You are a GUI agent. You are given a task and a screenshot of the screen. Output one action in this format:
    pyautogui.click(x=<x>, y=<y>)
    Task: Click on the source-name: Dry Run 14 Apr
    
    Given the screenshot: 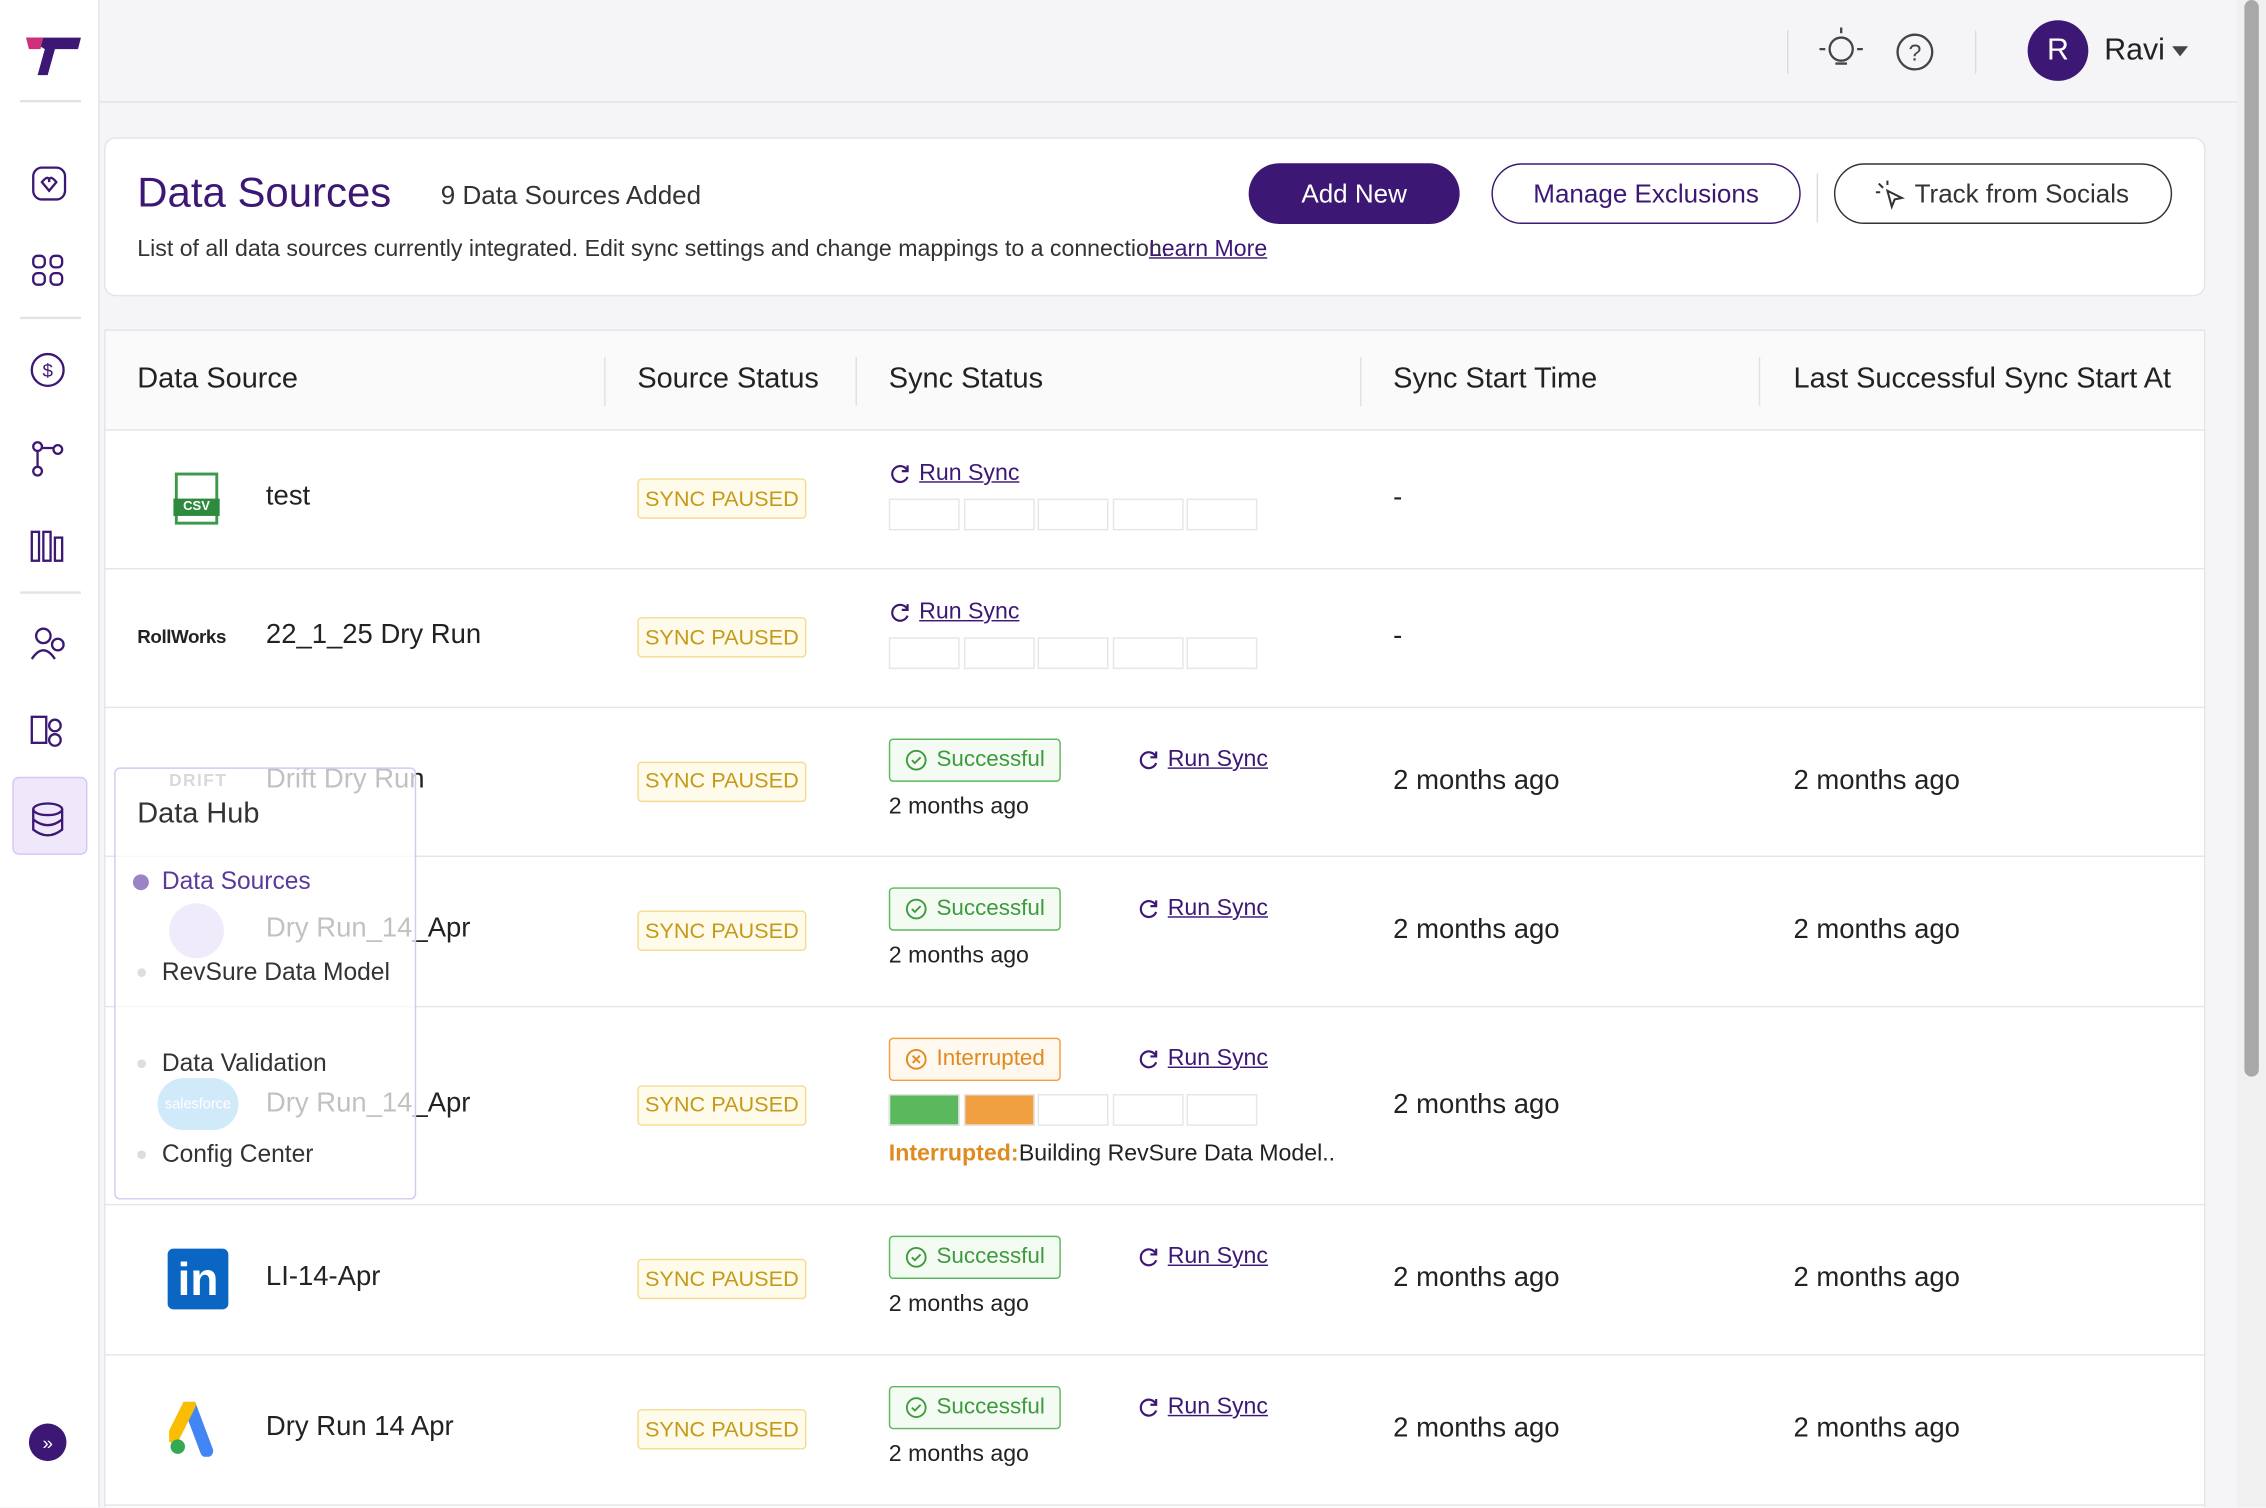 What is the action you would take?
    pyautogui.click(x=359, y=1427)
    